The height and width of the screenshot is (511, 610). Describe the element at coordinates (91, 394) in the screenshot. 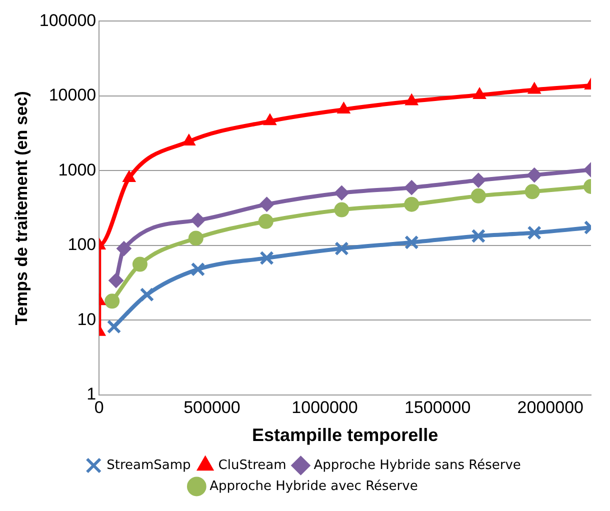

I see `y-tick-label: 1` at that location.